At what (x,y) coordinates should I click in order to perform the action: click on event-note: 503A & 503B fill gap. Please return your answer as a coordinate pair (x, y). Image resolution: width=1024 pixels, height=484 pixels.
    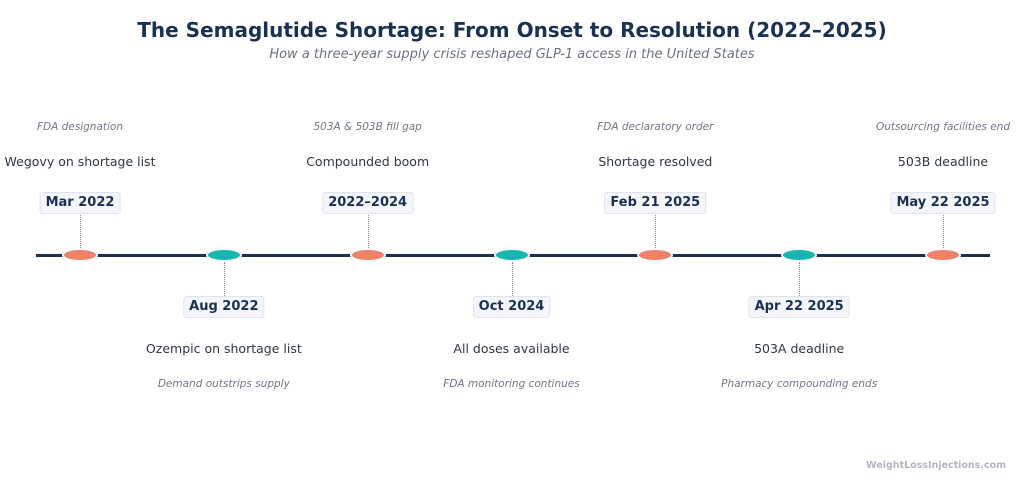
    Looking at the image, I should click on (367, 127).